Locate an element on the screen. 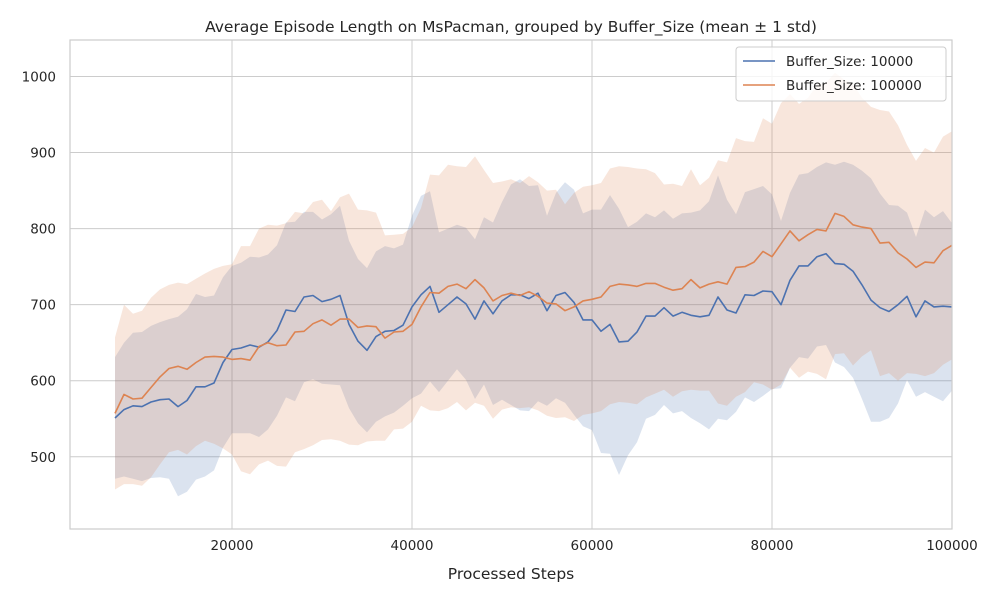 The height and width of the screenshot is (600, 1000). legend-box is located at coordinates (841, 74).